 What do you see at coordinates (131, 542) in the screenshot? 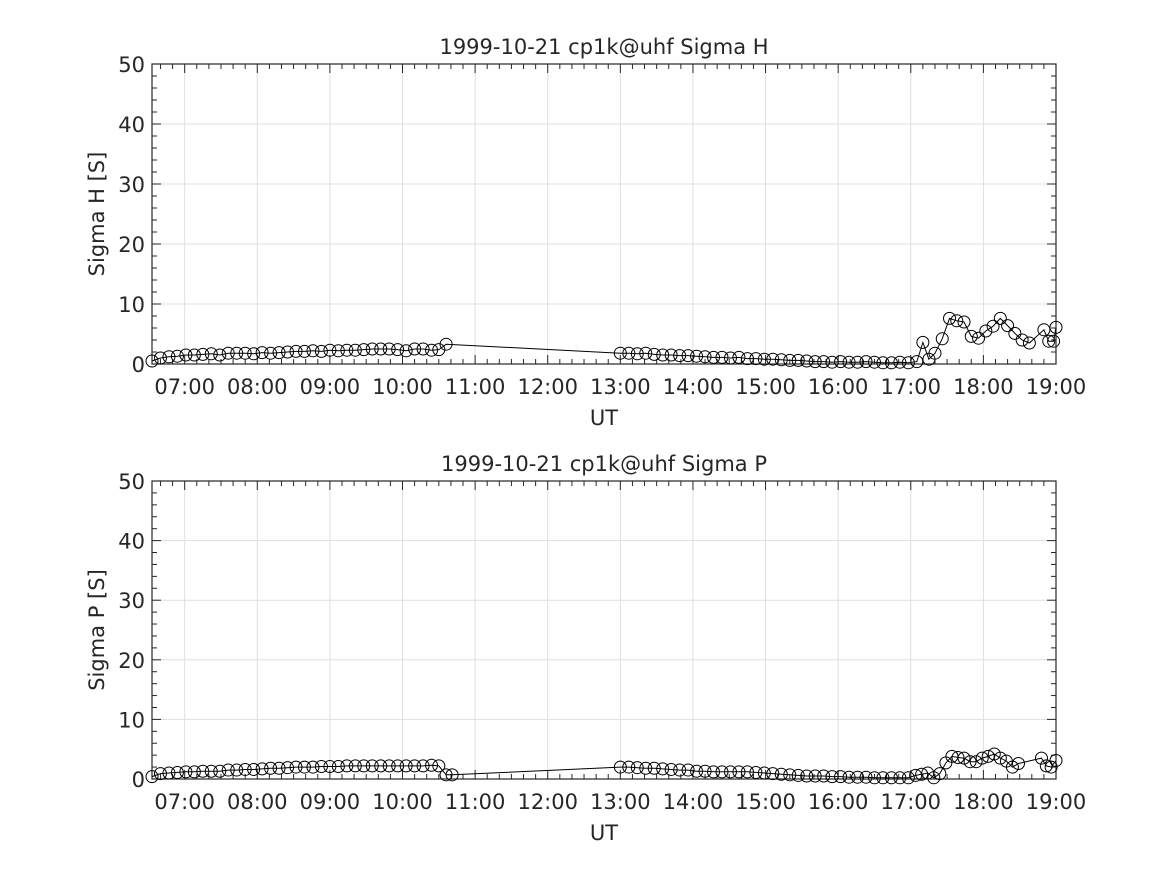
I see `y-tick-label: 40` at bounding box center [131, 542].